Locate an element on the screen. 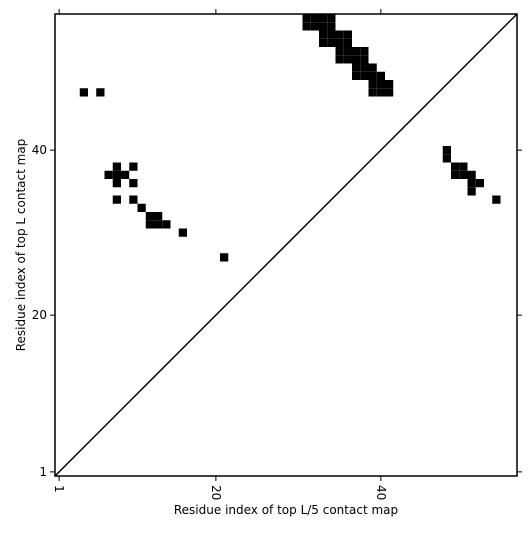  x-axis-label: Residue index of top L/5 contact map is located at coordinates (286, 510).